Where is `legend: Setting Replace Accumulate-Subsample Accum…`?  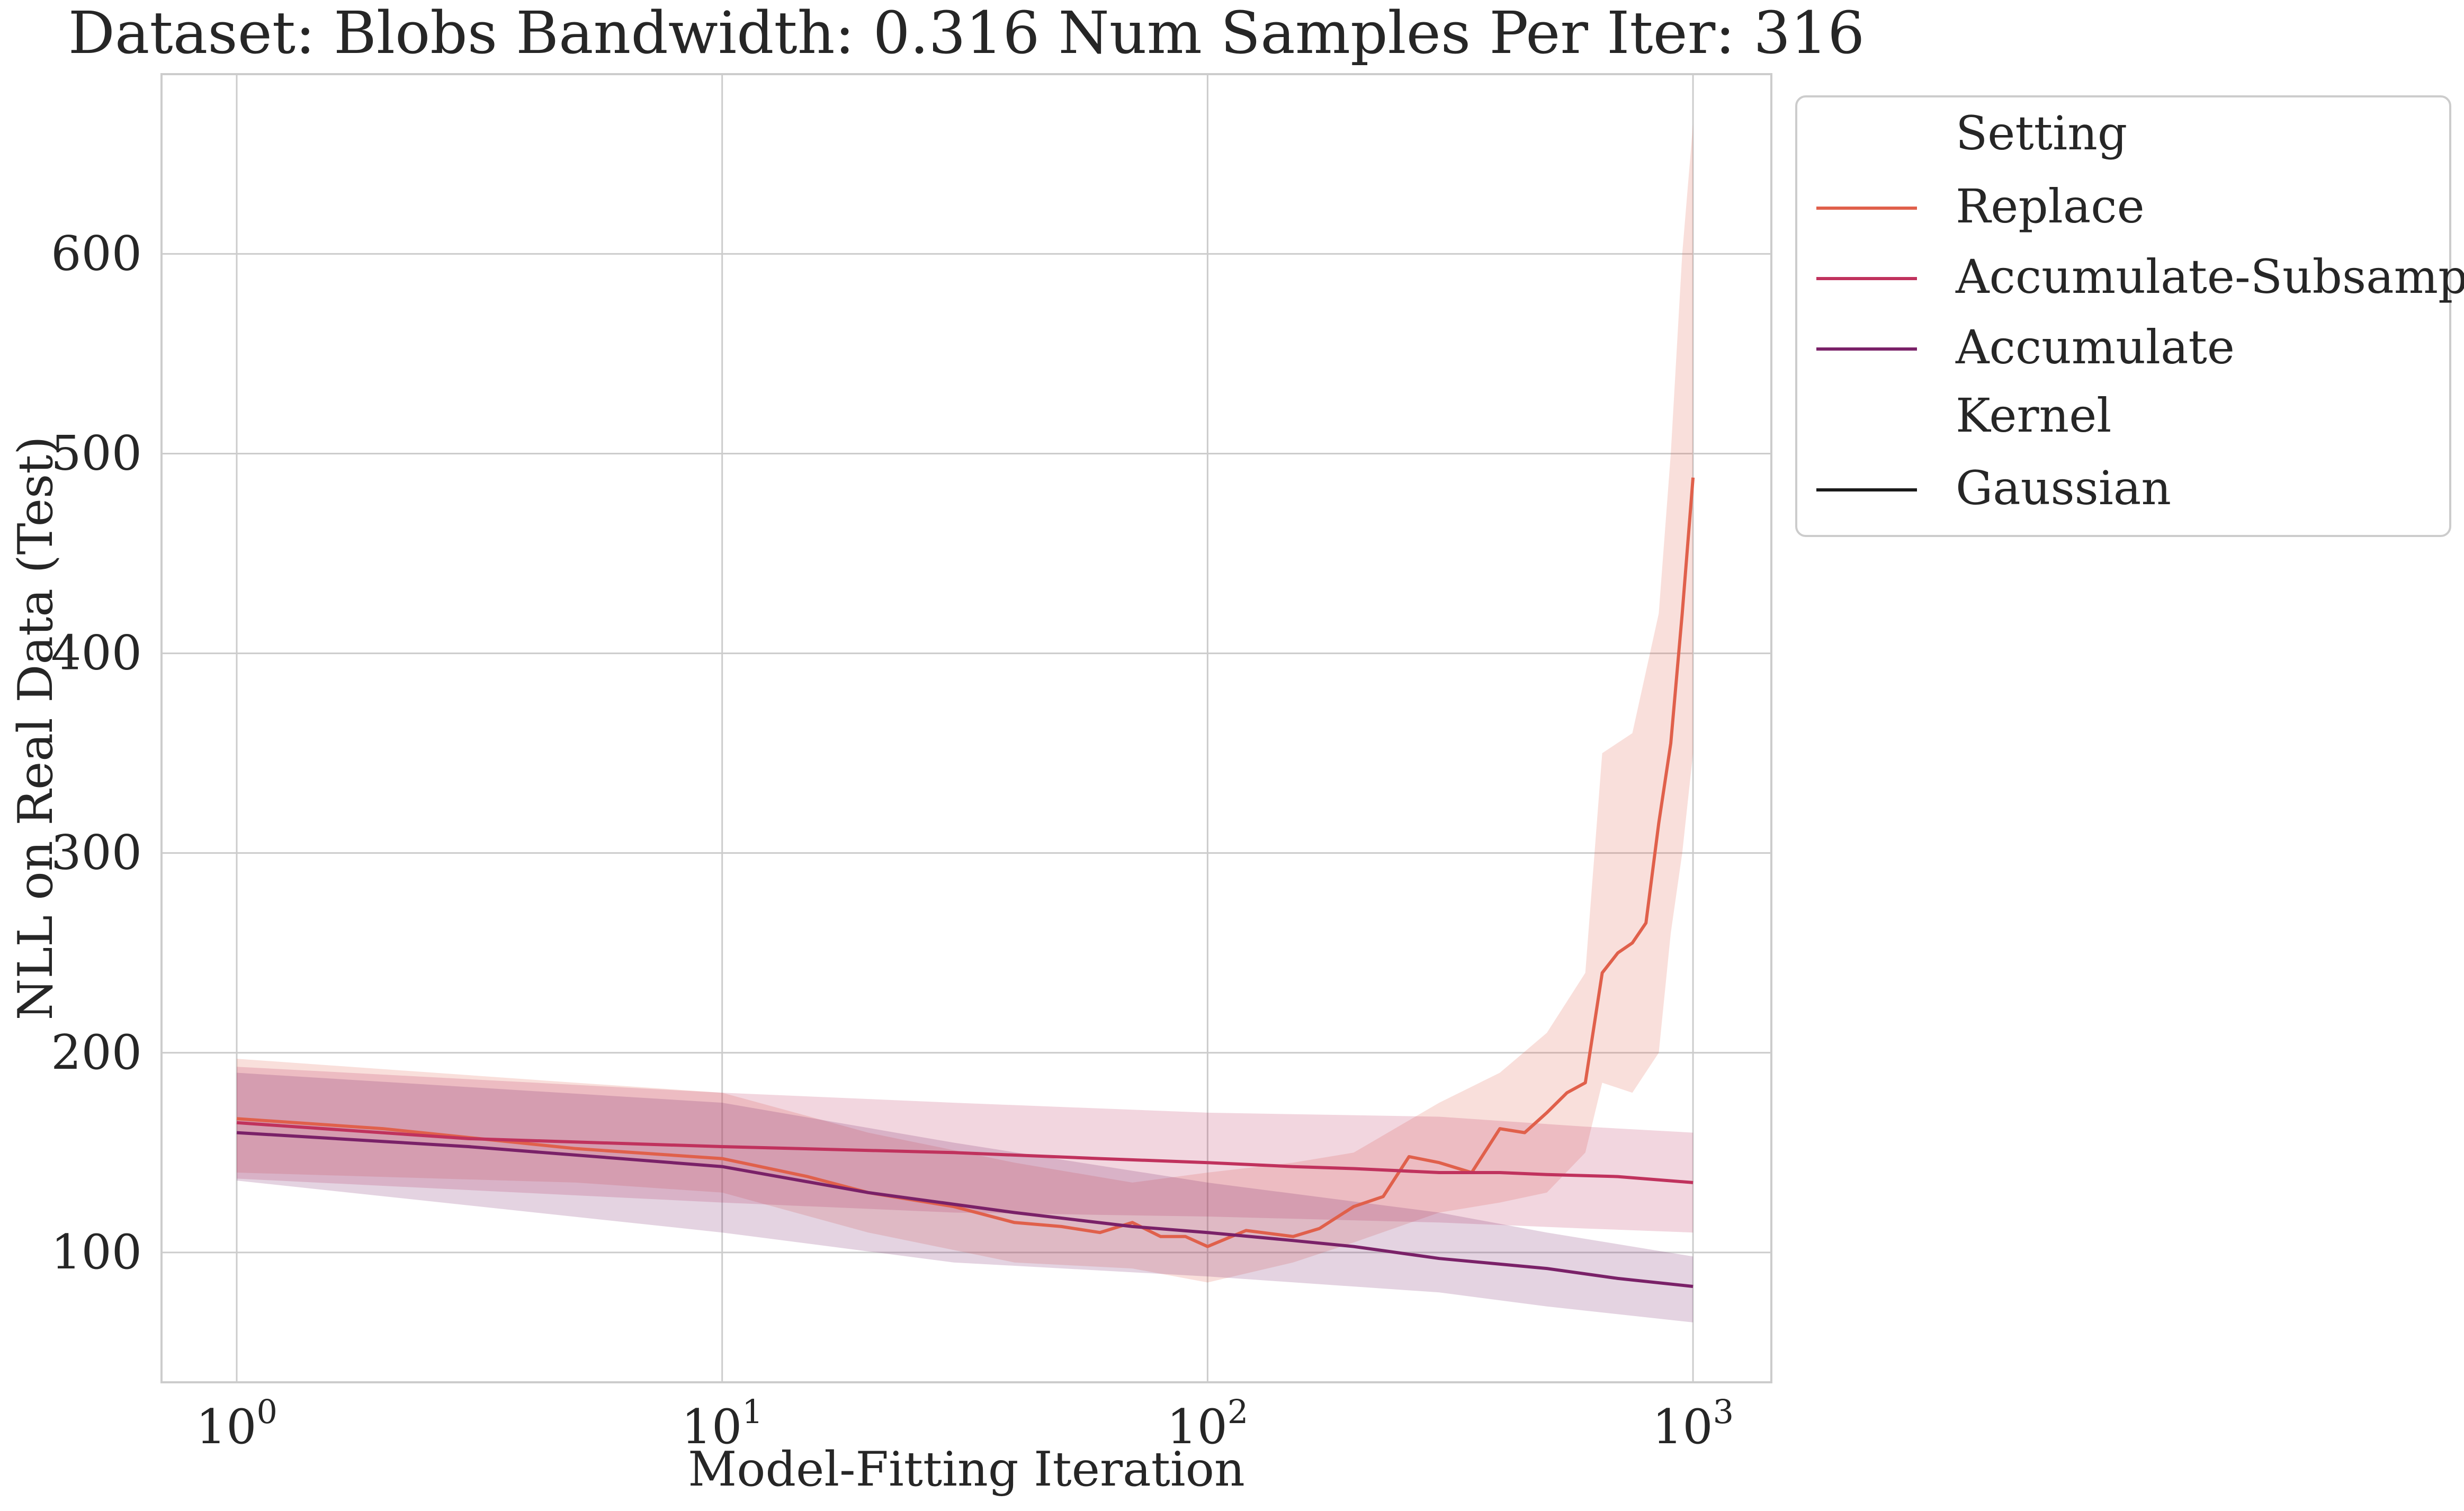 legend: Setting Replace Accumulate-Subsample Accum… is located at coordinates (2129, 316).